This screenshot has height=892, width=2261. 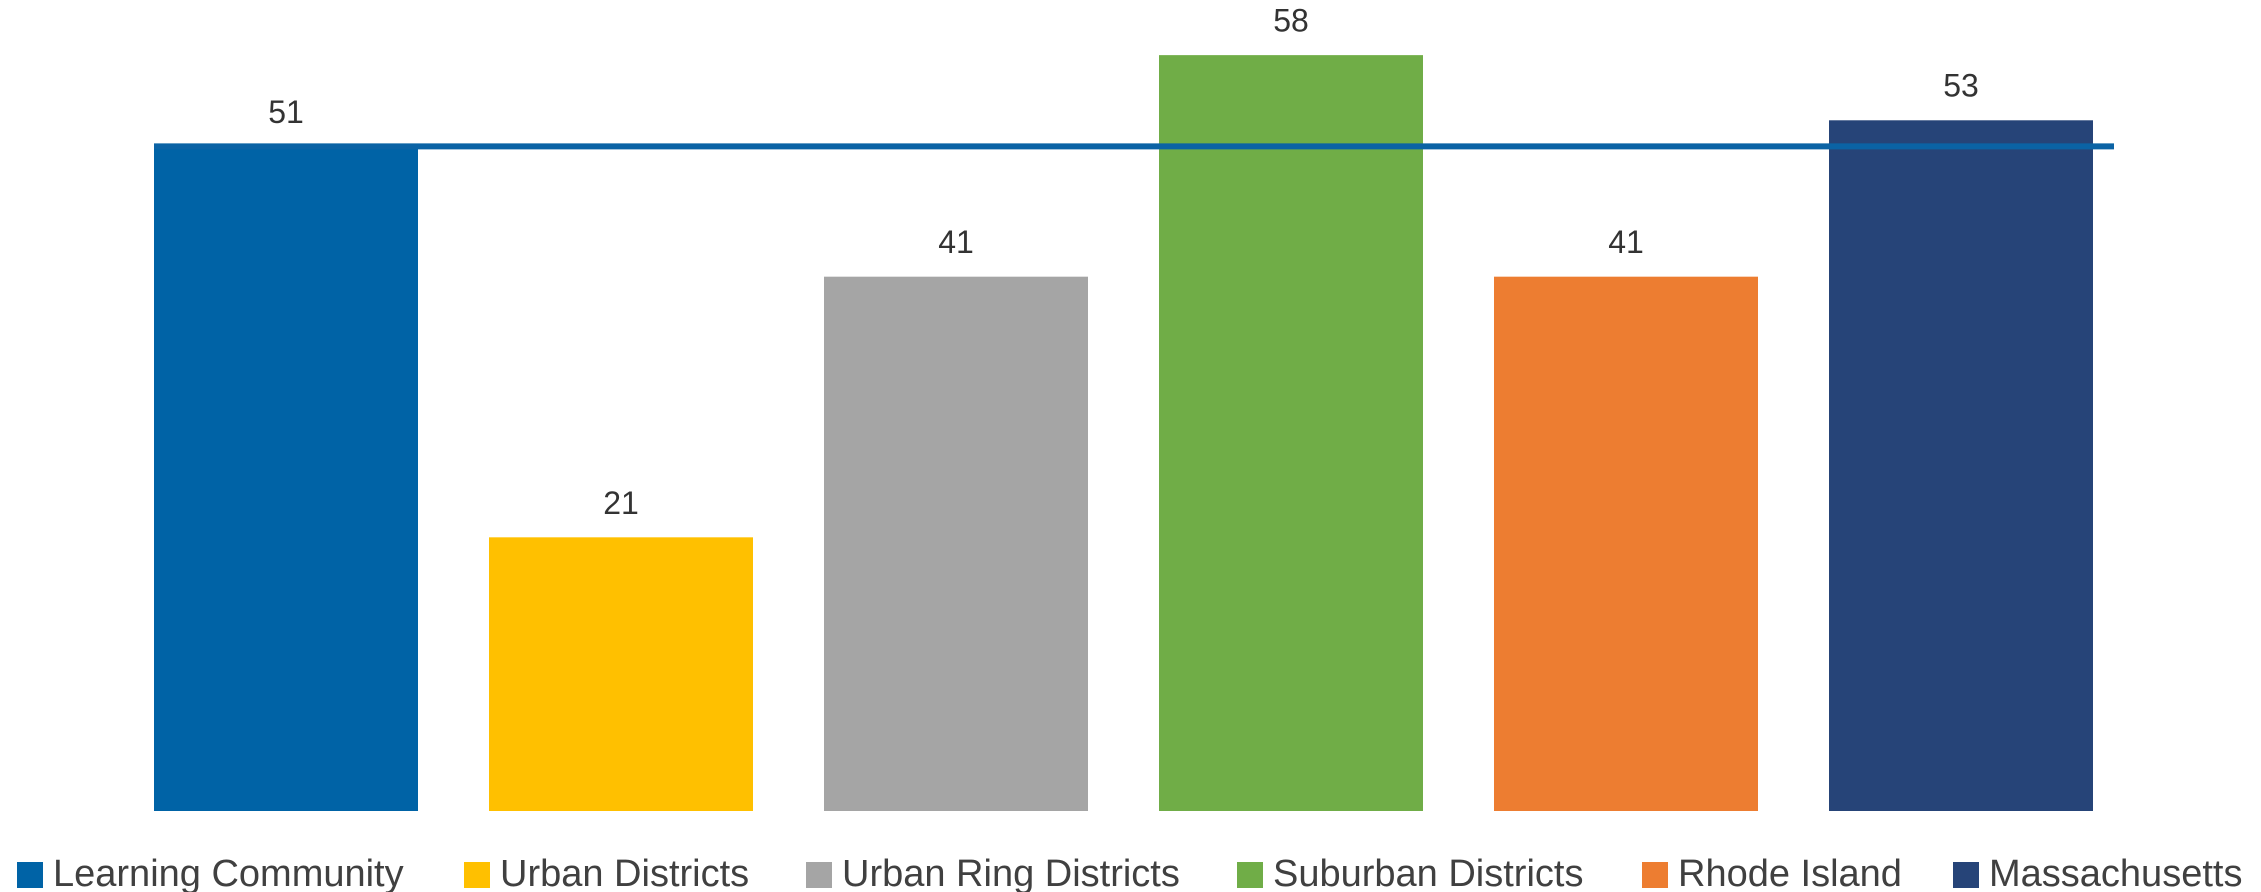 I want to click on legend-label: Urban Districts, so click(x=624, y=872).